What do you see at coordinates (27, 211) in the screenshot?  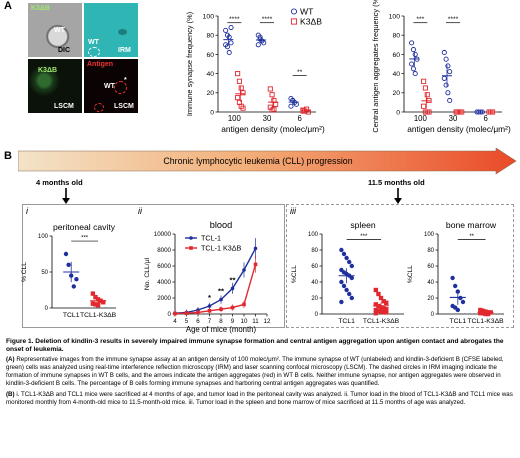 I see `sub-label-i: i` at bounding box center [27, 211].